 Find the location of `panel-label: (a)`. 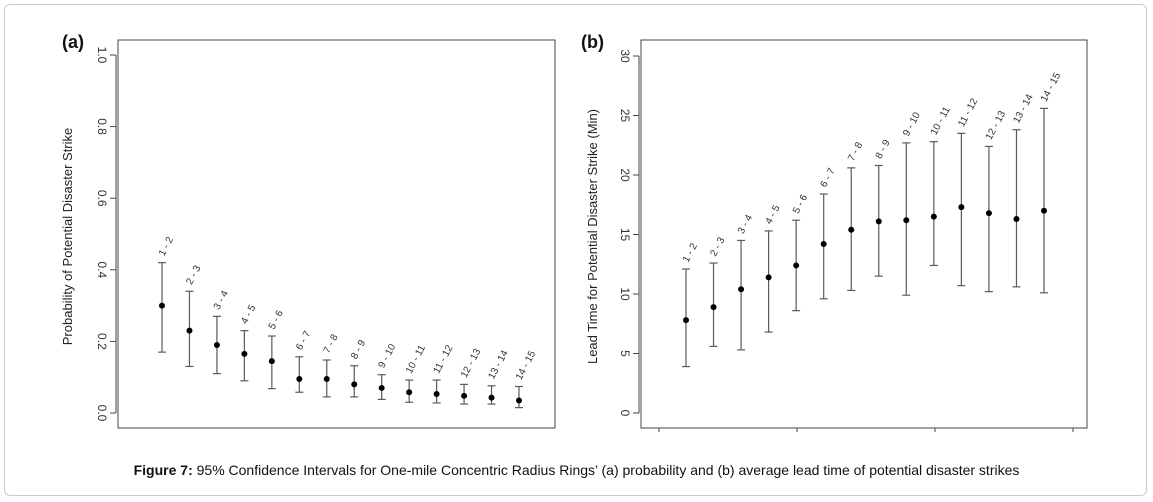

panel-label: (a) is located at coordinates (73, 42).